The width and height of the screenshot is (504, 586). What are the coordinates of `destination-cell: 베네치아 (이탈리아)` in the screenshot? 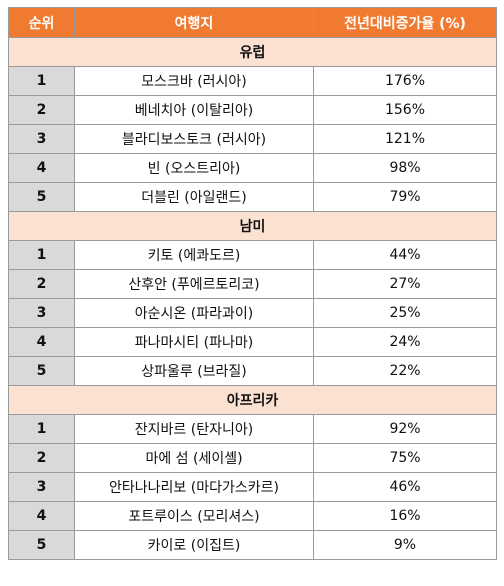 It's located at (194, 110).